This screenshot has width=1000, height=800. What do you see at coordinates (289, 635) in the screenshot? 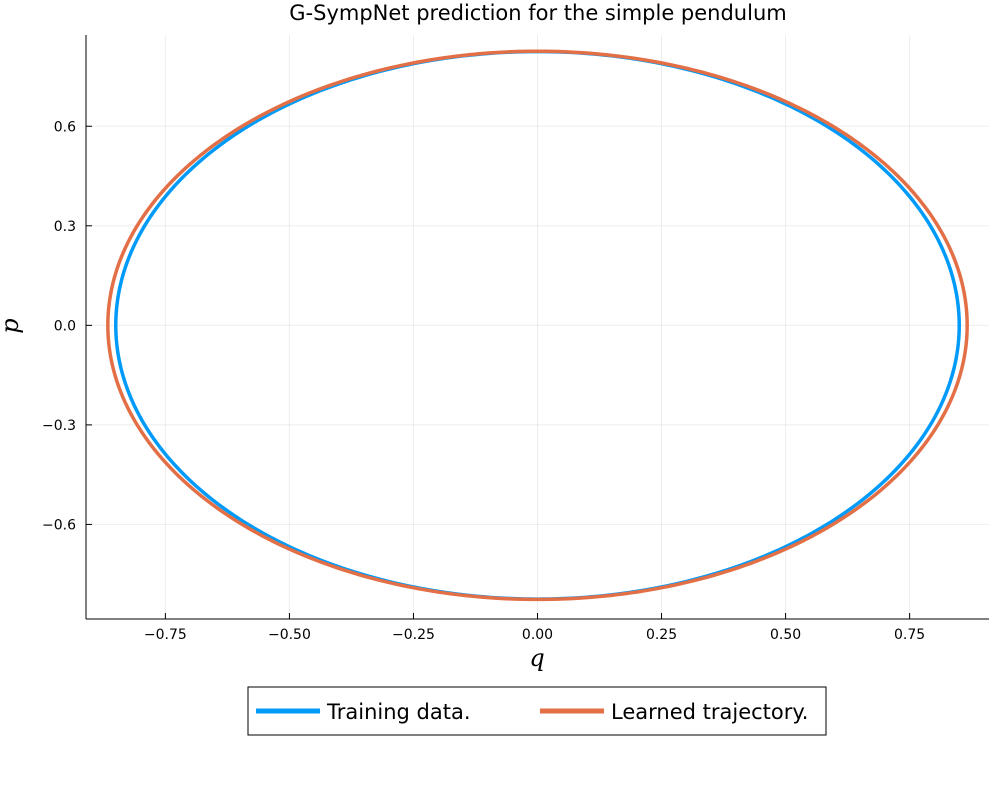
I see `x-tick-label: −0.50` at bounding box center [289, 635].